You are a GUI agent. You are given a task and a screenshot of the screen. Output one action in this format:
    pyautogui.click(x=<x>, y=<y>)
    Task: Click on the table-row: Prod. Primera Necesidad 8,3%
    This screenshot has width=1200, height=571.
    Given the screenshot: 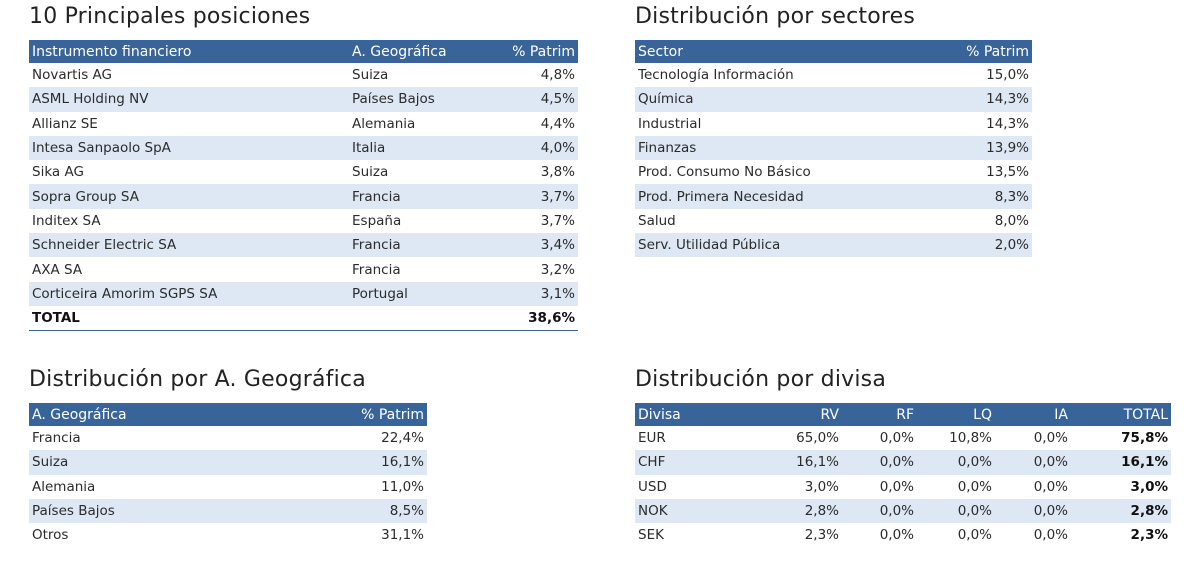 What is the action you would take?
    pyautogui.click(x=833, y=196)
    